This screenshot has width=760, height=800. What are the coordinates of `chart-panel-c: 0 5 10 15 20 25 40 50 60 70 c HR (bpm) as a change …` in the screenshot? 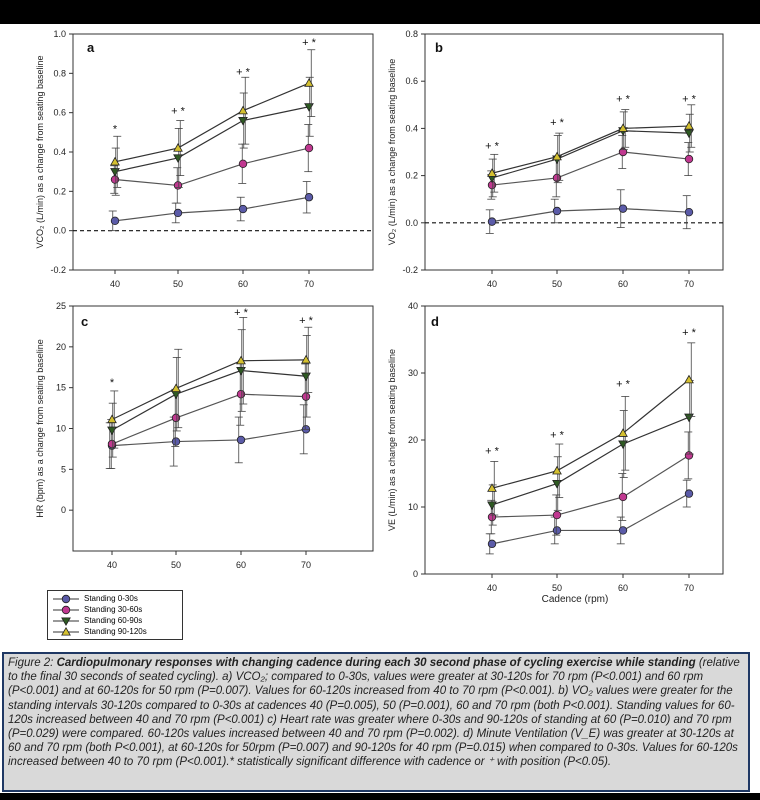 It's located at (204, 435).